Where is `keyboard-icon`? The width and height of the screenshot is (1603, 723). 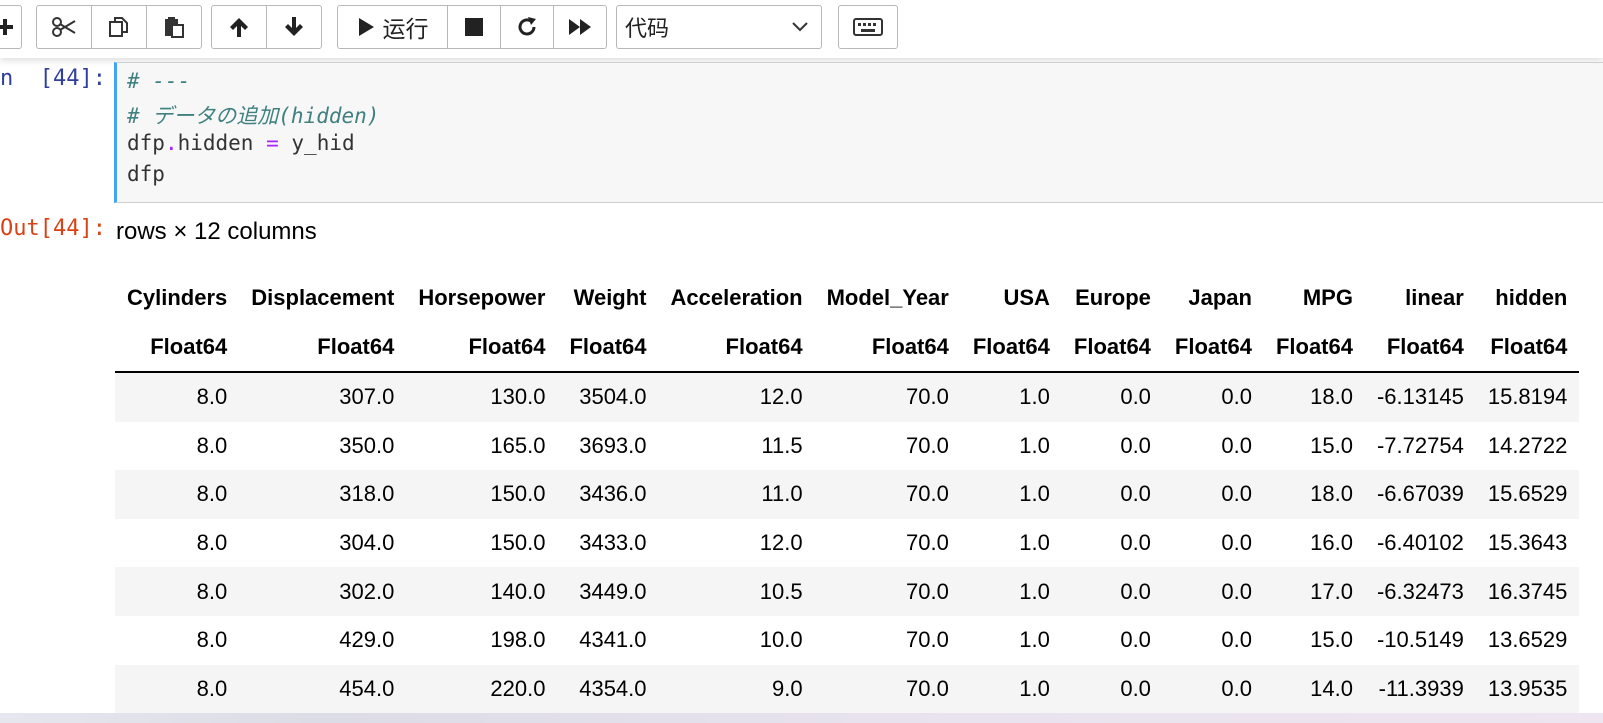 keyboard-icon is located at coordinates (868, 27).